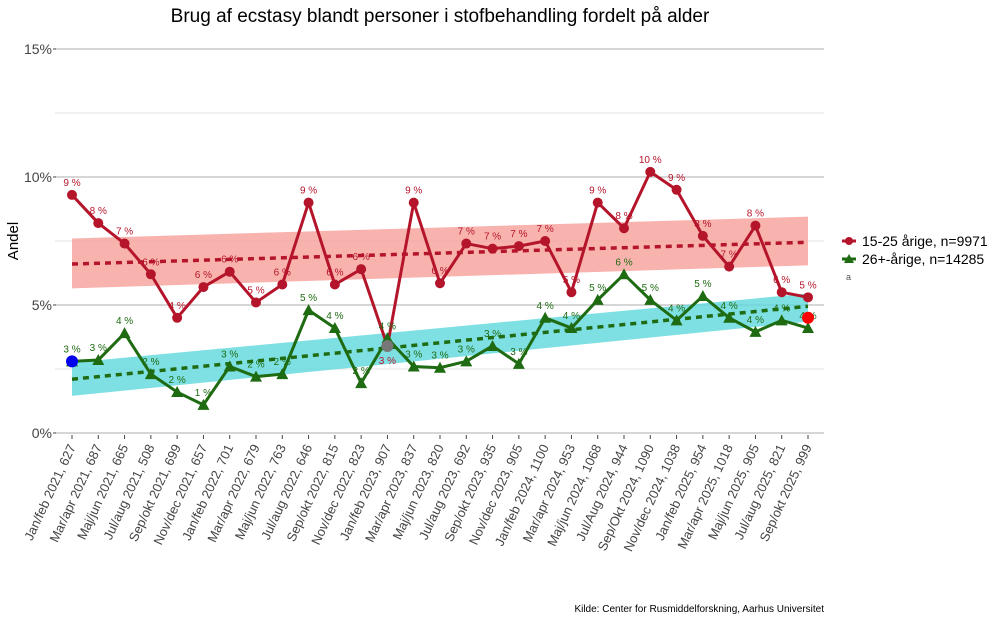 This screenshot has height=620, width=1004. Describe the element at coordinates (203, 393) in the screenshot. I see `data-label: 1 %` at that location.